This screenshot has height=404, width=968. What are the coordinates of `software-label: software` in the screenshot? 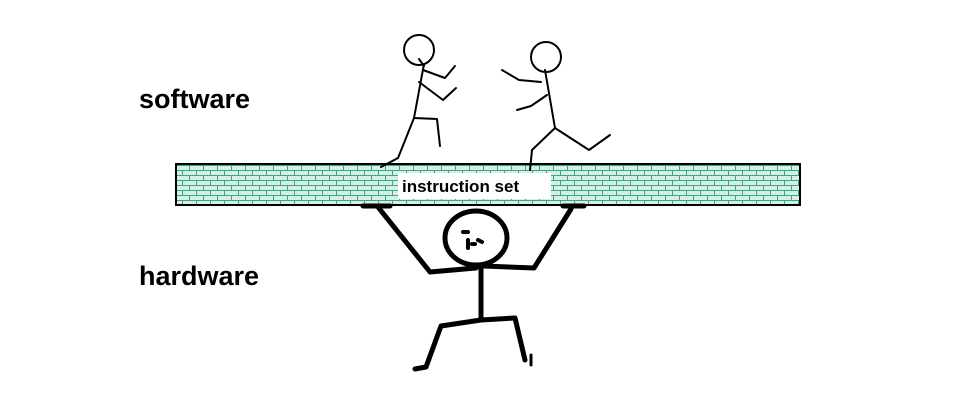 It's located at (194, 99).